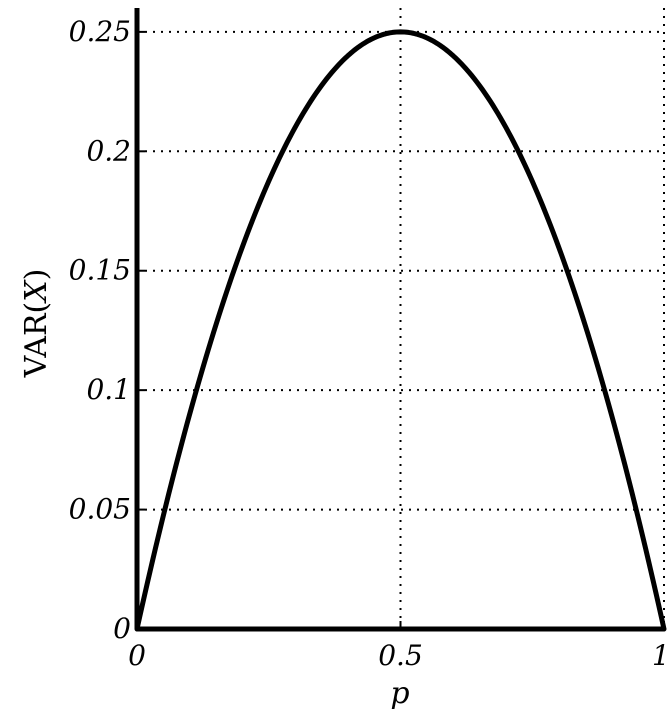 The height and width of the screenshot is (709, 667). I want to click on y-tick-label: 0.2, so click(108, 150).